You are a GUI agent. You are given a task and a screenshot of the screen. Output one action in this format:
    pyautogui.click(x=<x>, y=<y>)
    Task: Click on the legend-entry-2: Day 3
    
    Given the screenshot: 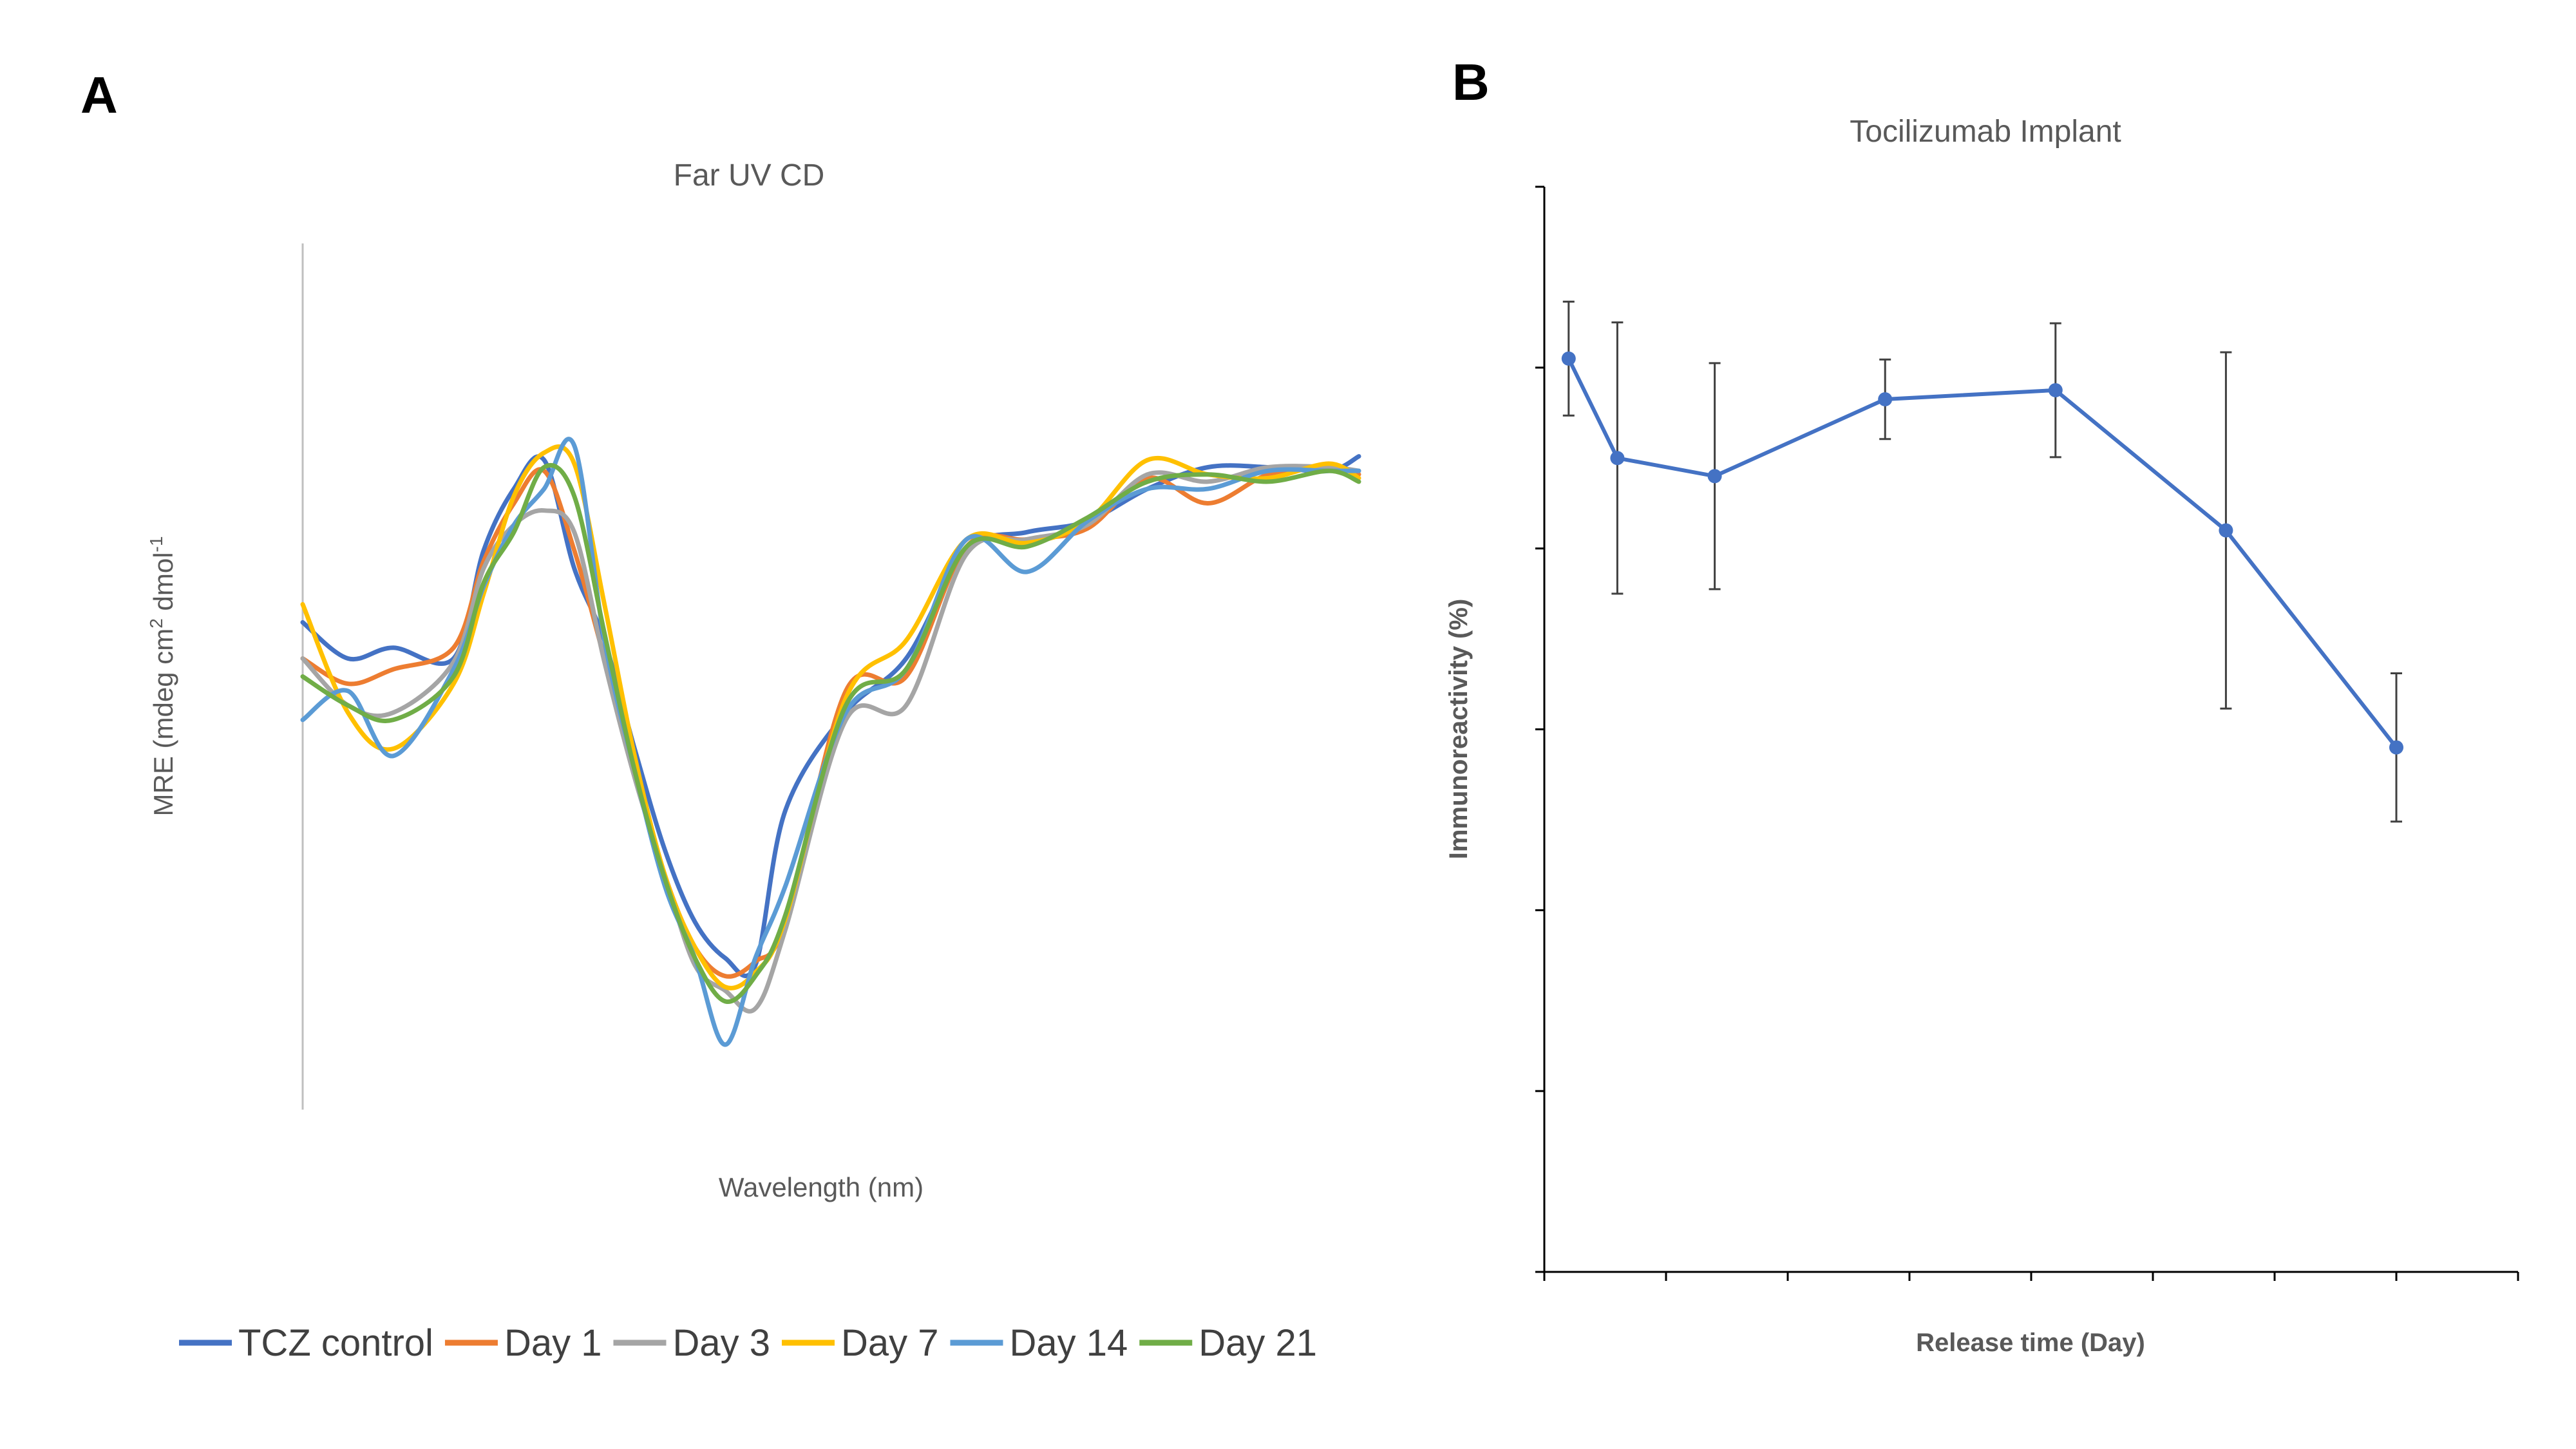 What is the action you would take?
    pyautogui.click(x=721, y=1343)
    